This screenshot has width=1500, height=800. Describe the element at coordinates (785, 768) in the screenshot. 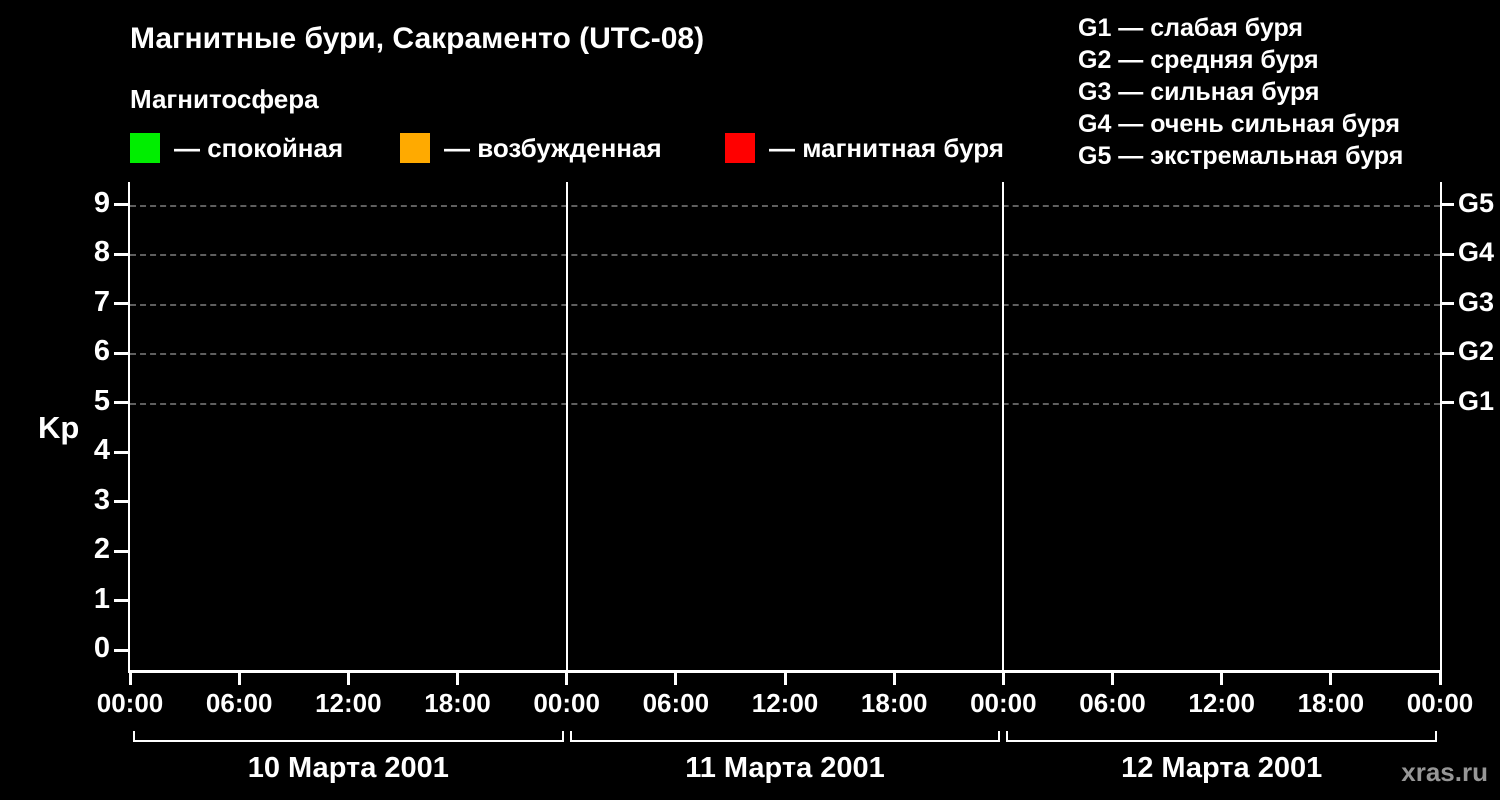

I see `date-label: 11 Марта 2001` at that location.